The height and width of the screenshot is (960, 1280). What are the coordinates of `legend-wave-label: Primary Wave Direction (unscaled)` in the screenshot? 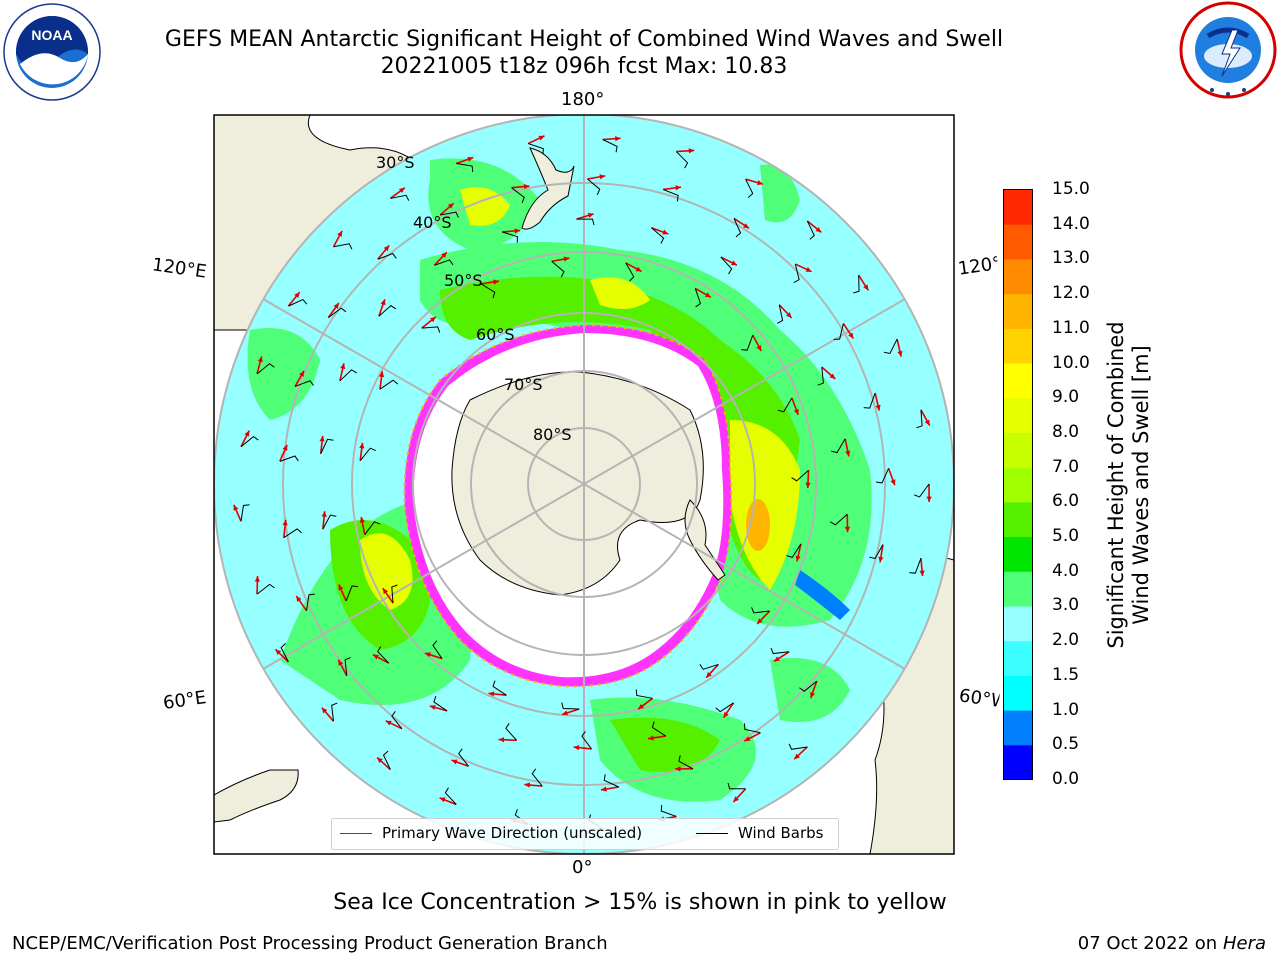 It's located at (512, 833).